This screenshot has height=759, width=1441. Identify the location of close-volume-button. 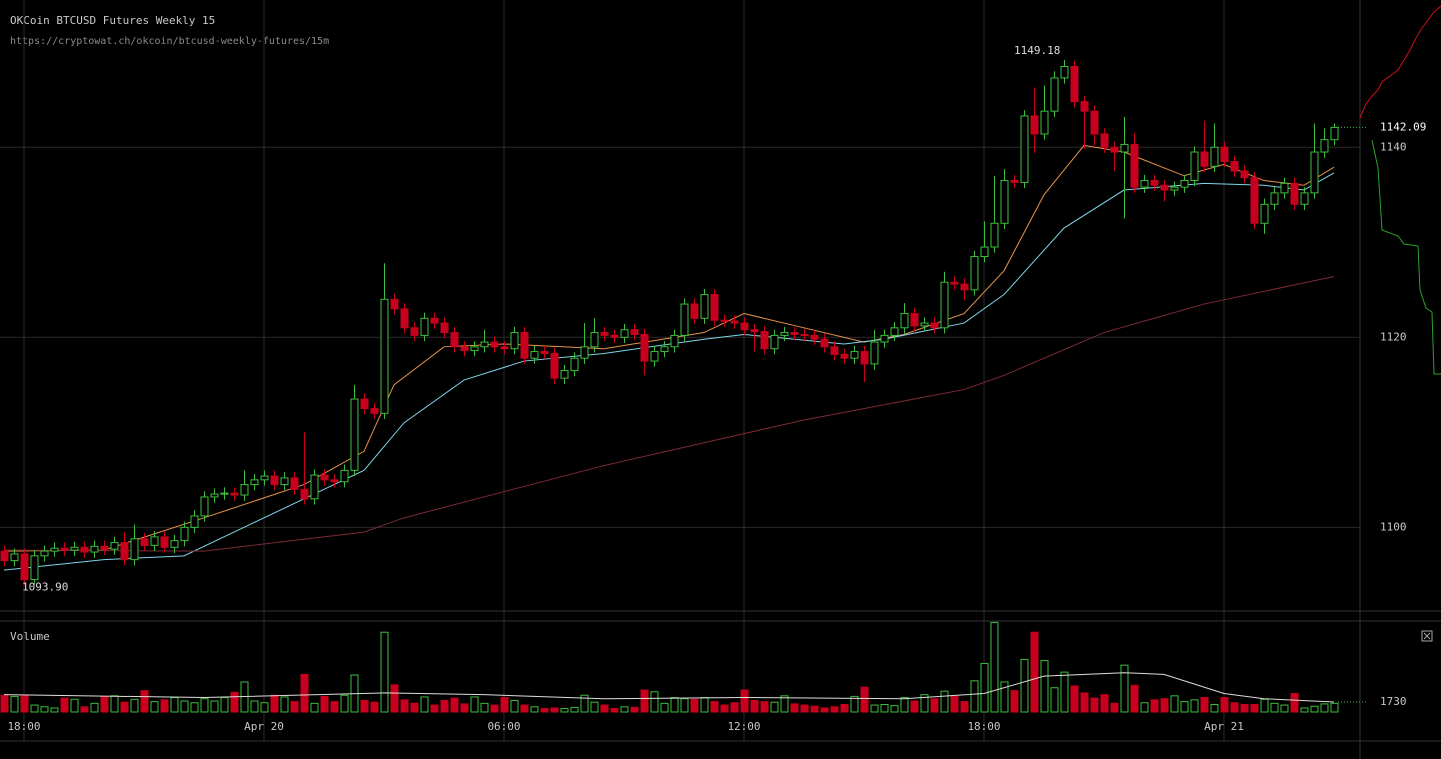
(1427, 636).